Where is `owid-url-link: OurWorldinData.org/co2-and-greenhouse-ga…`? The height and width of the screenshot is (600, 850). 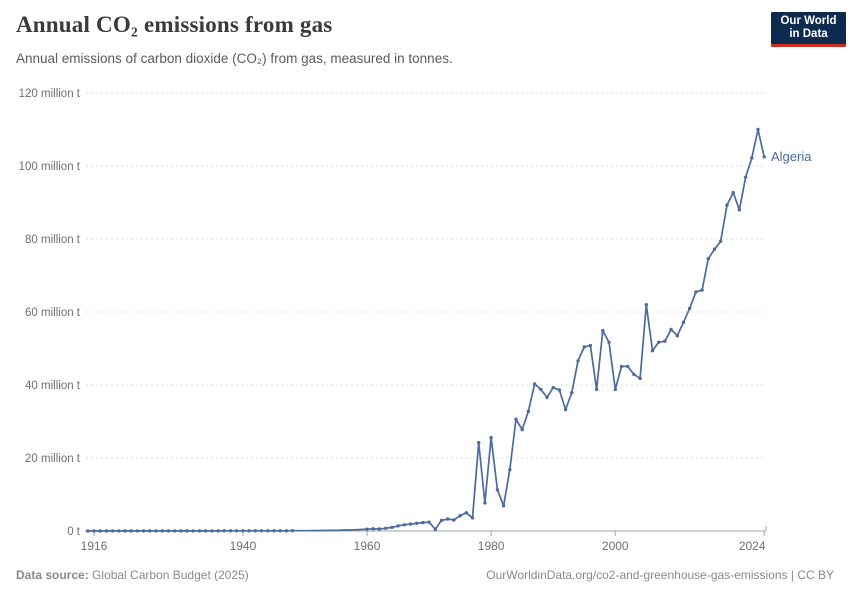
owid-url-link: OurWorldinData.org/co2-and-greenhouse-ga… is located at coordinates (660, 575).